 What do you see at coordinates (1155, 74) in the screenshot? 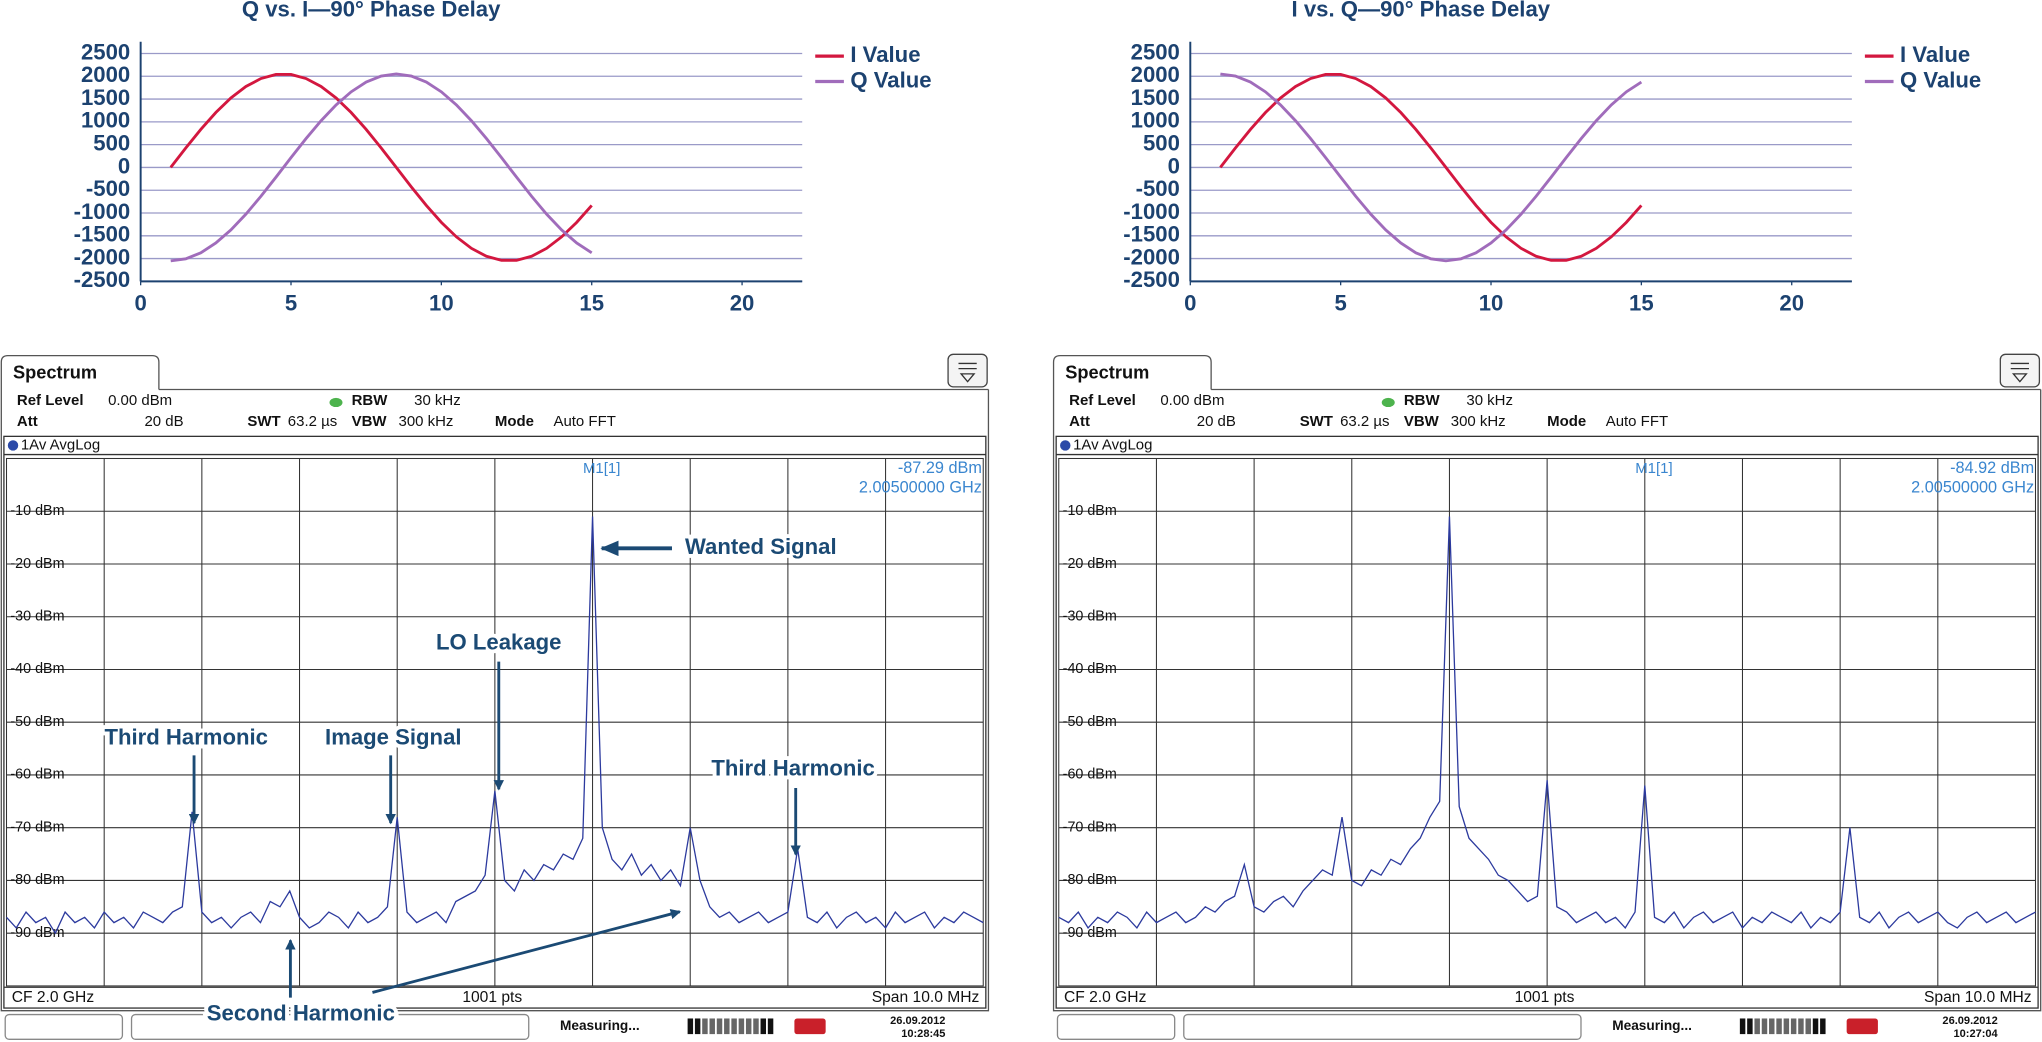
I see `y-tick-label: 2000` at bounding box center [1155, 74].